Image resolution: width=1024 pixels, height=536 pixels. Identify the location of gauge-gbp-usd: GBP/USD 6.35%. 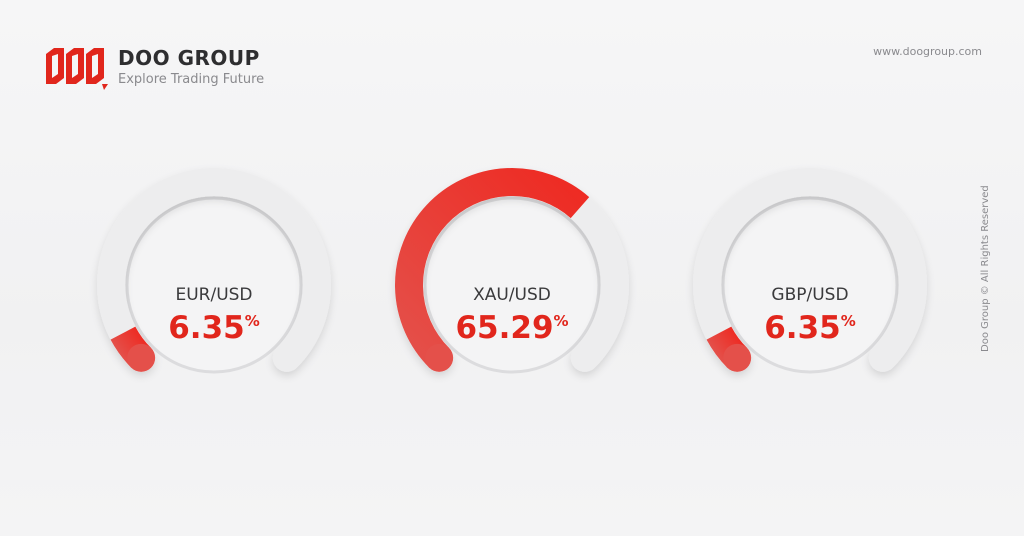
(810, 285).